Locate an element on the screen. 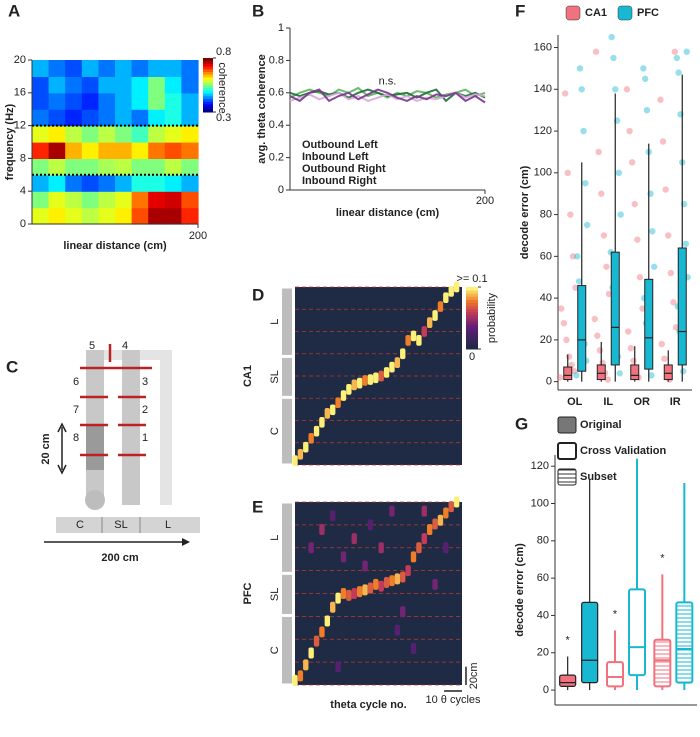  y-tick-label: 0.8 is located at coordinates (276, 60).